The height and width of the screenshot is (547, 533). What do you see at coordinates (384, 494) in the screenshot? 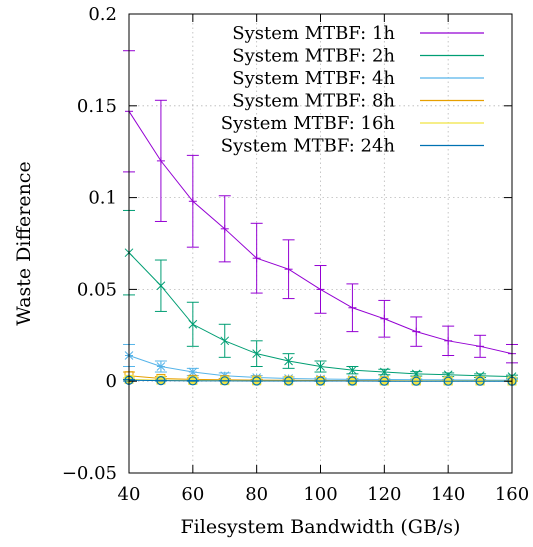
I see `x-tick-label: 120` at bounding box center [384, 494].